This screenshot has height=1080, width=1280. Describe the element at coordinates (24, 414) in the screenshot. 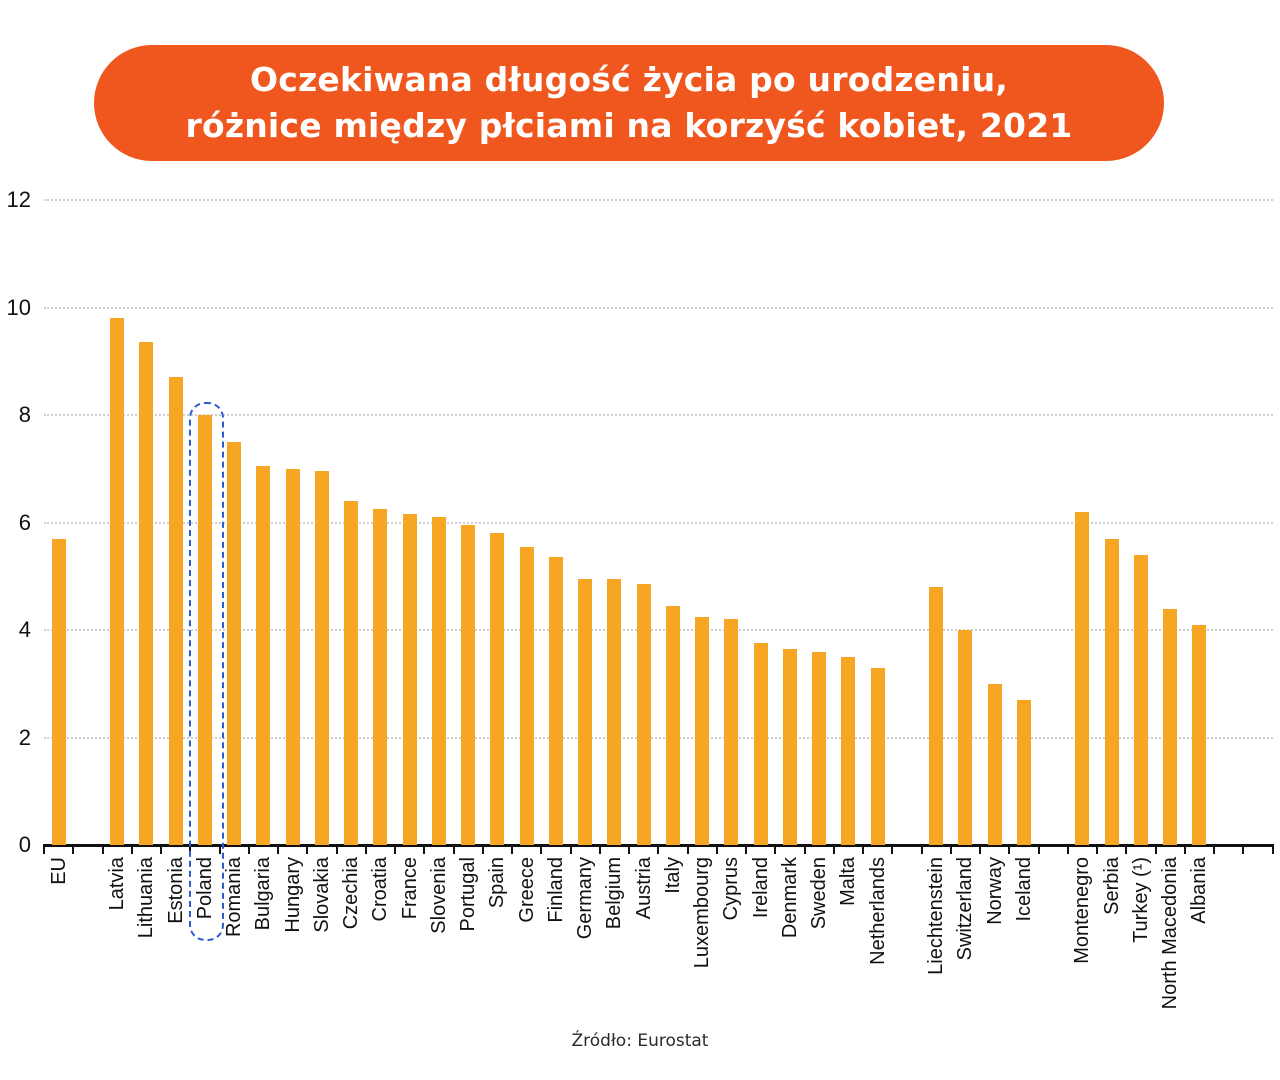

I see `y-axis-tick-label-8: 8` at that location.